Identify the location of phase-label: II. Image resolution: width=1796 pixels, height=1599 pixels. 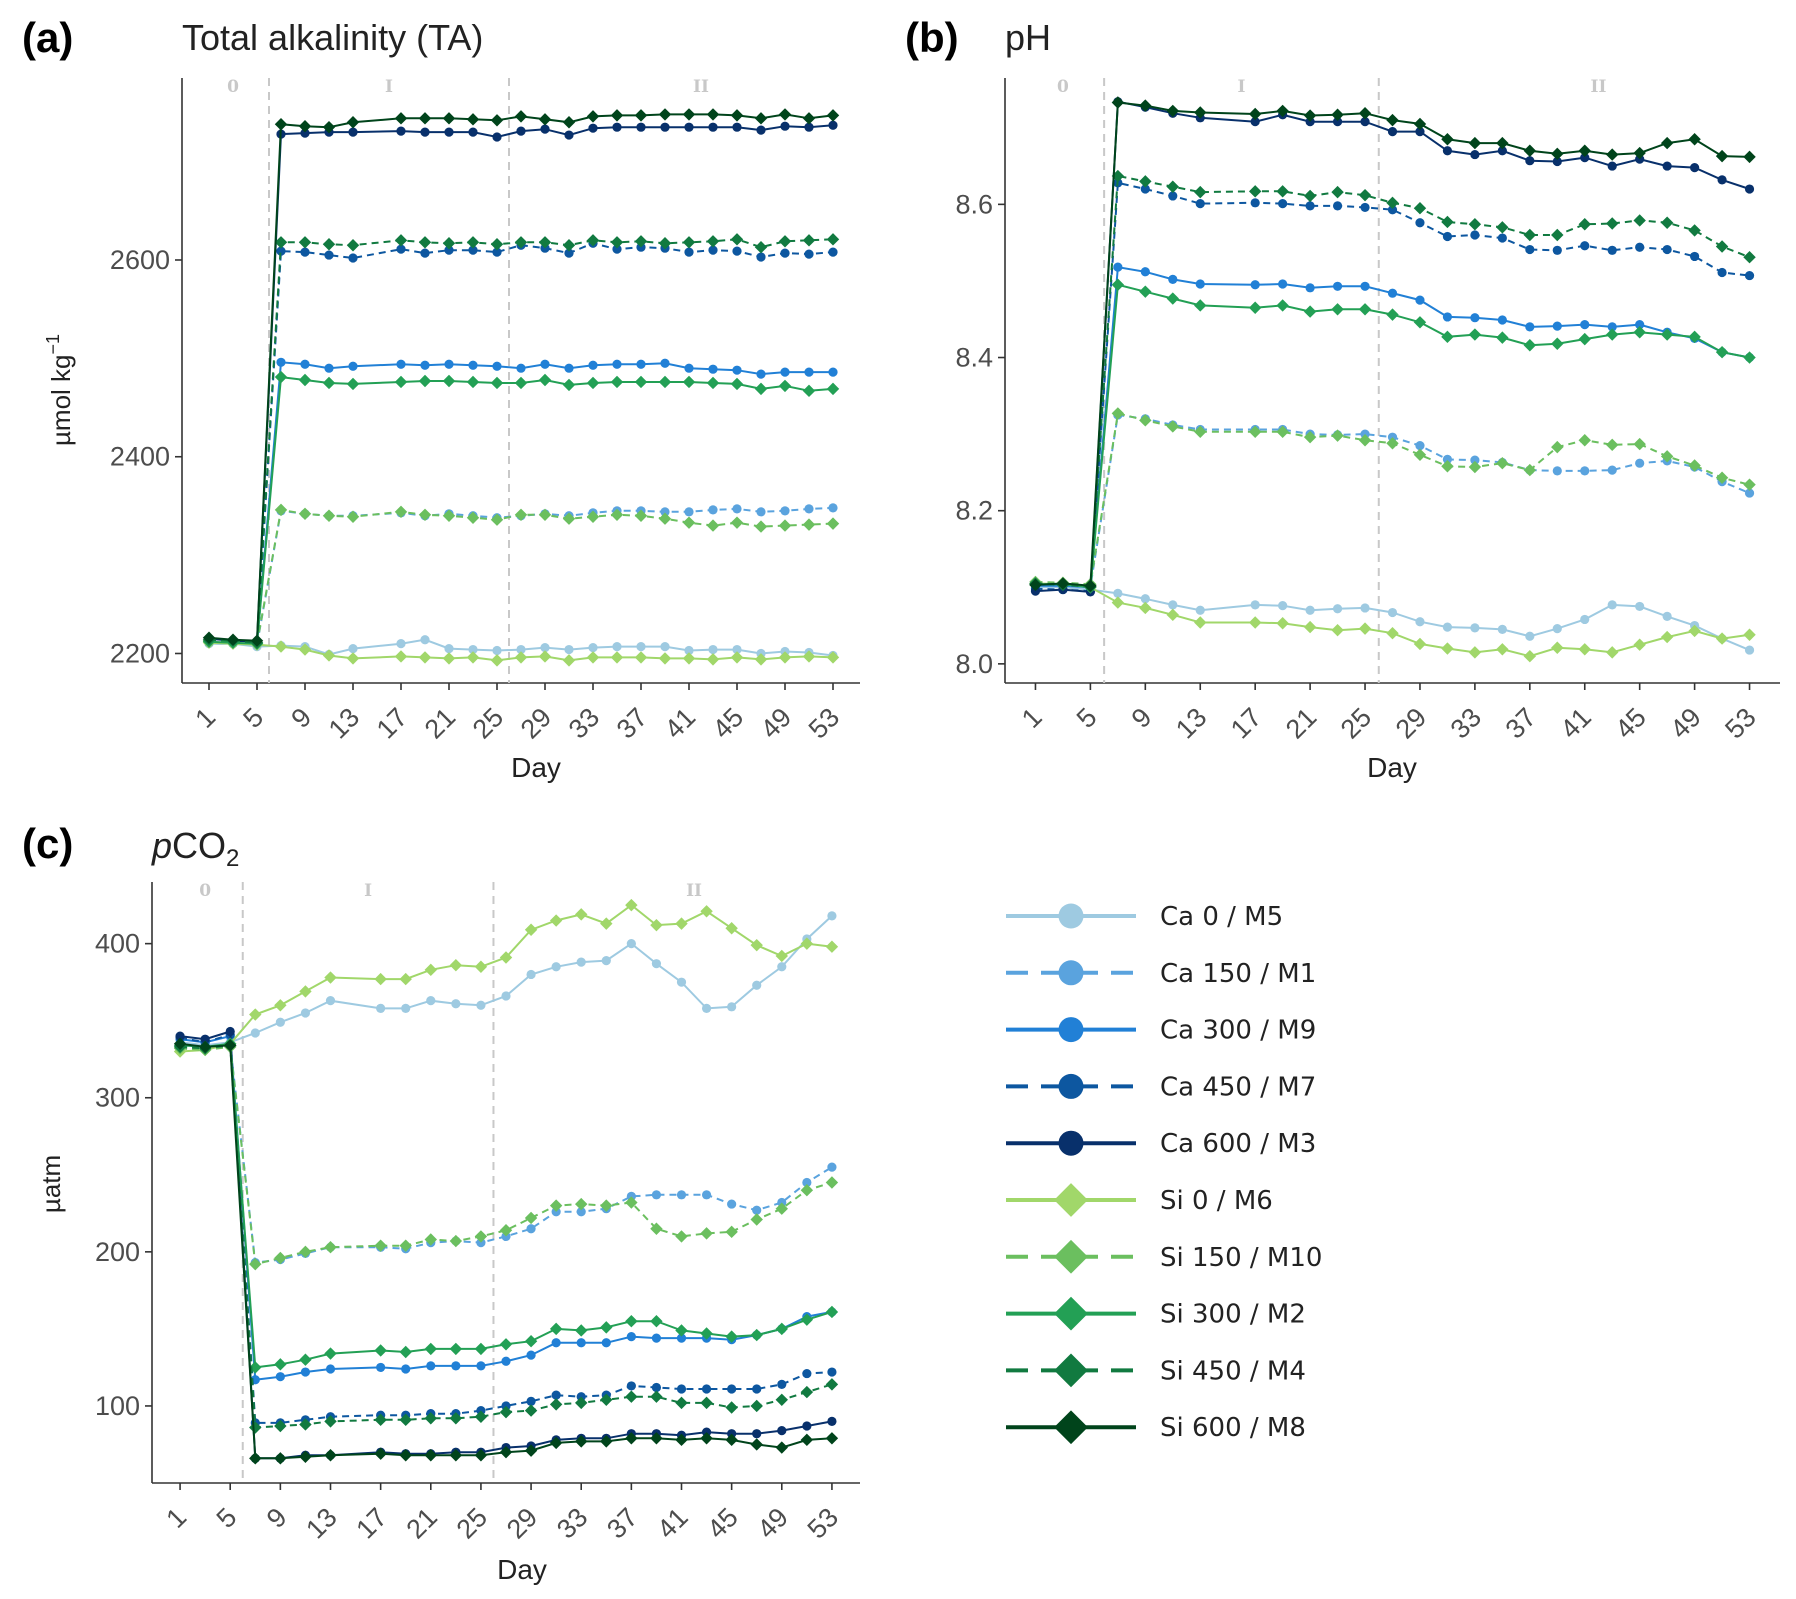
(694, 891).